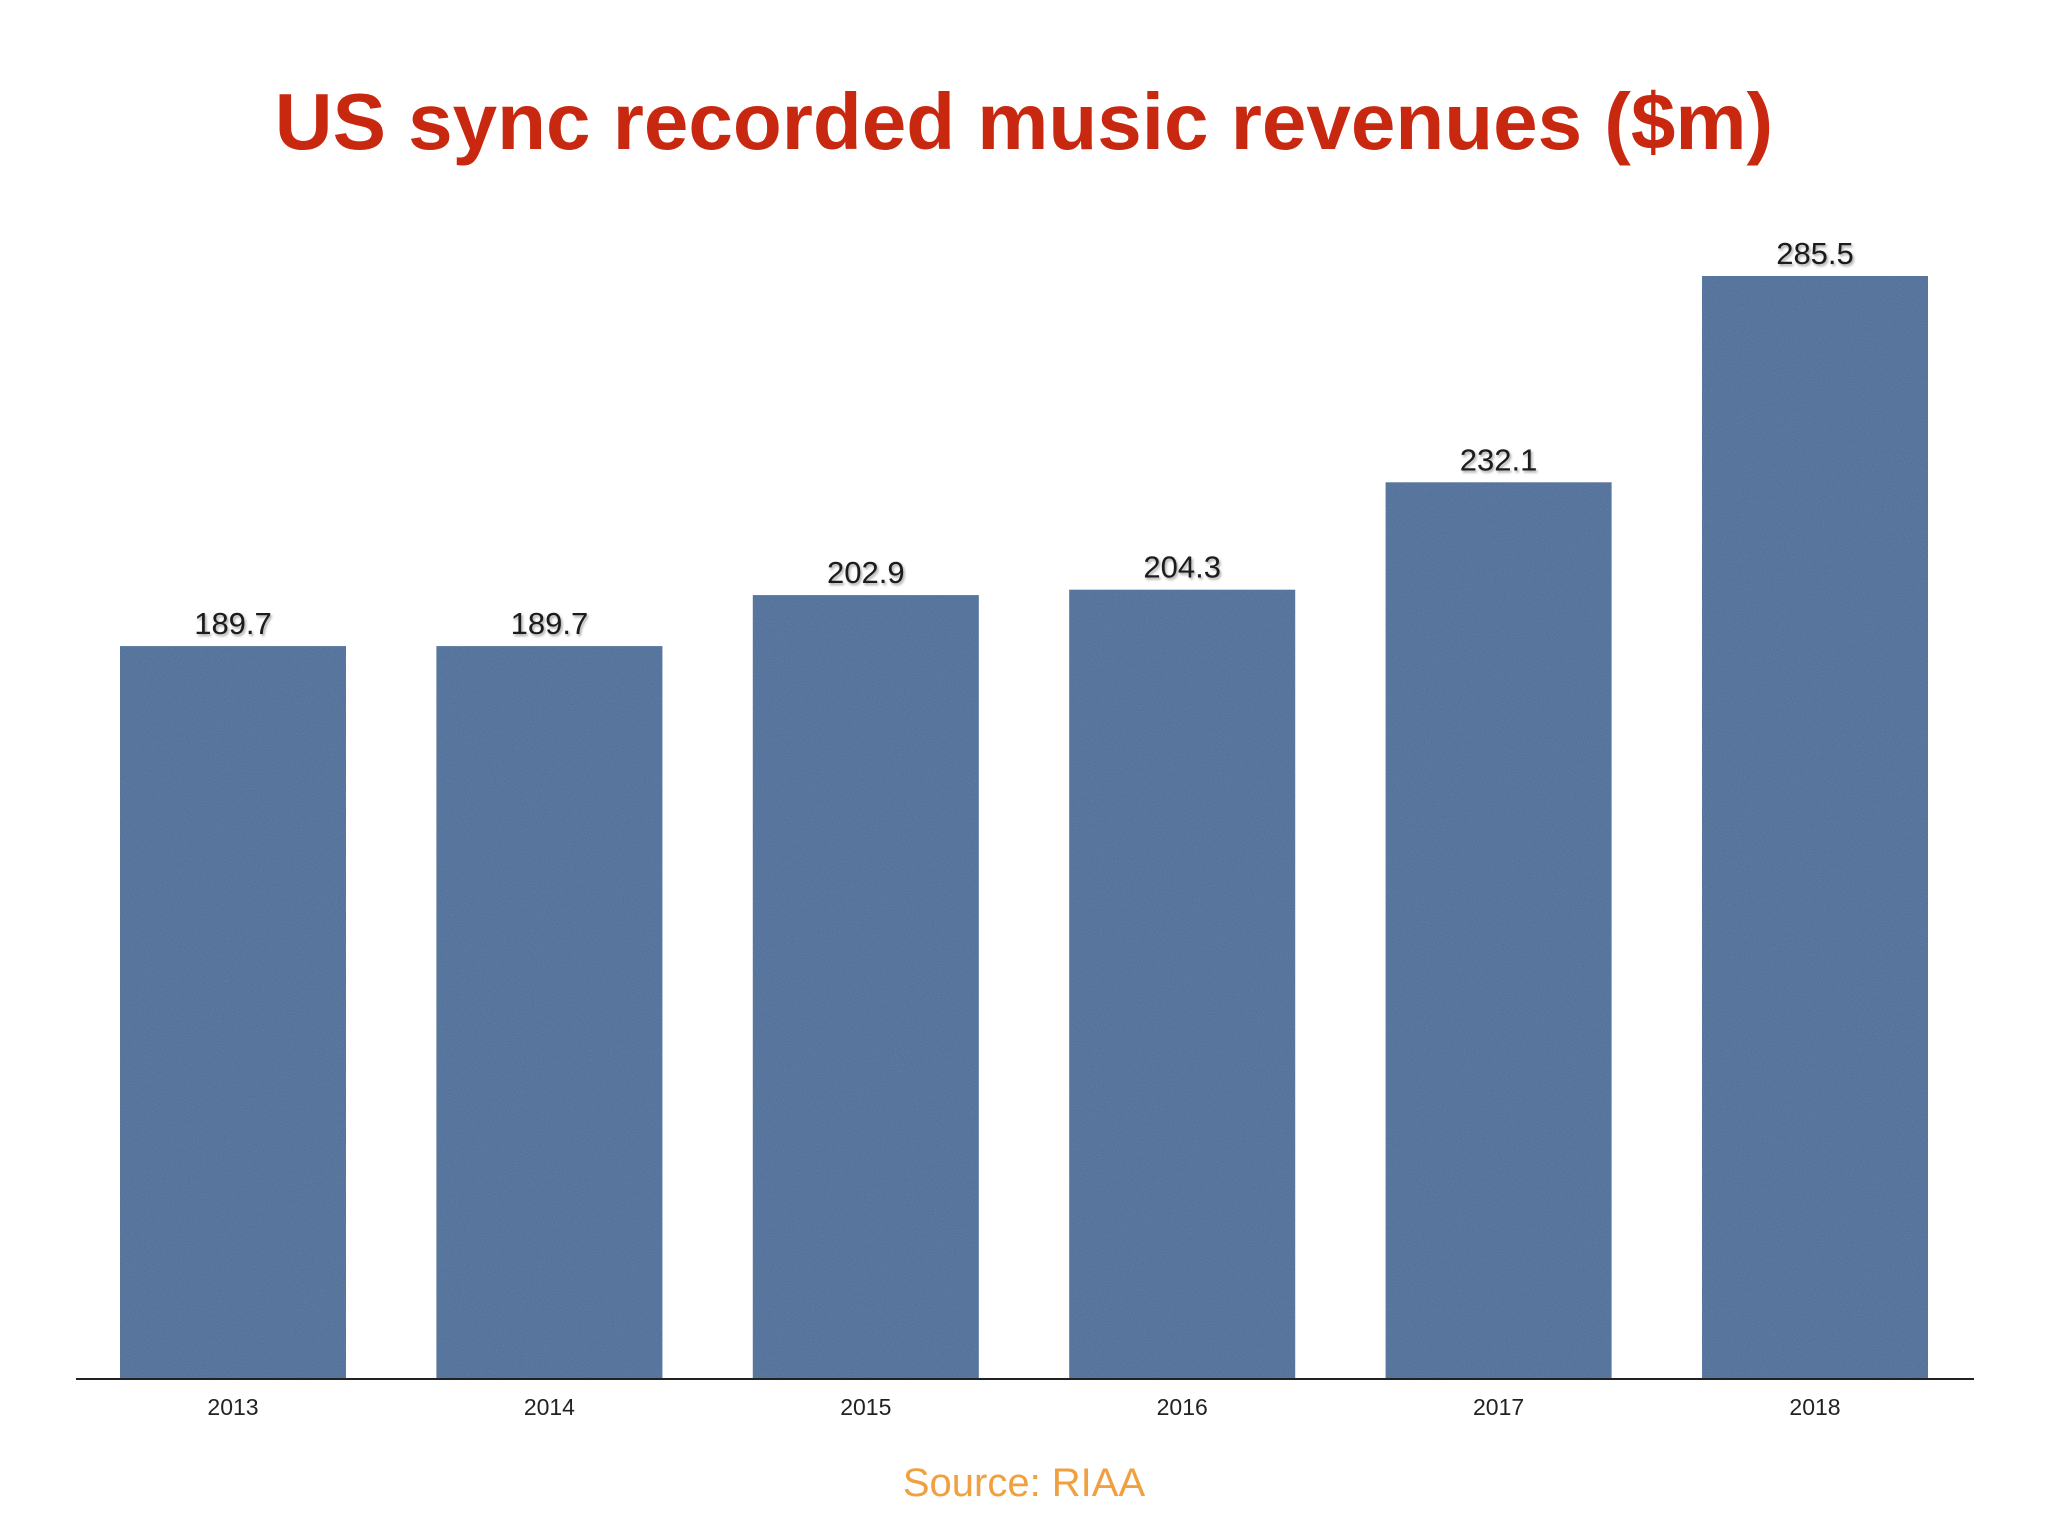  I want to click on source-note: Source: RIAA, so click(1024, 1483).